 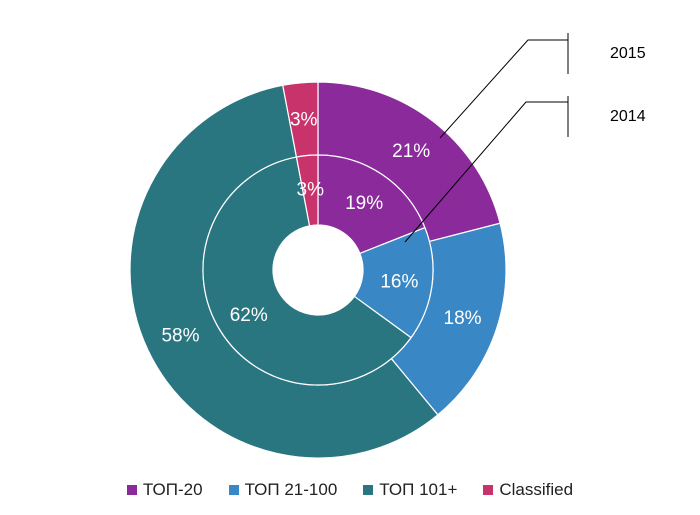 What do you see at coordinates (488, 490) in the screenshot?
I see `legend-swatch-classified` at bounding box center [488, 490].